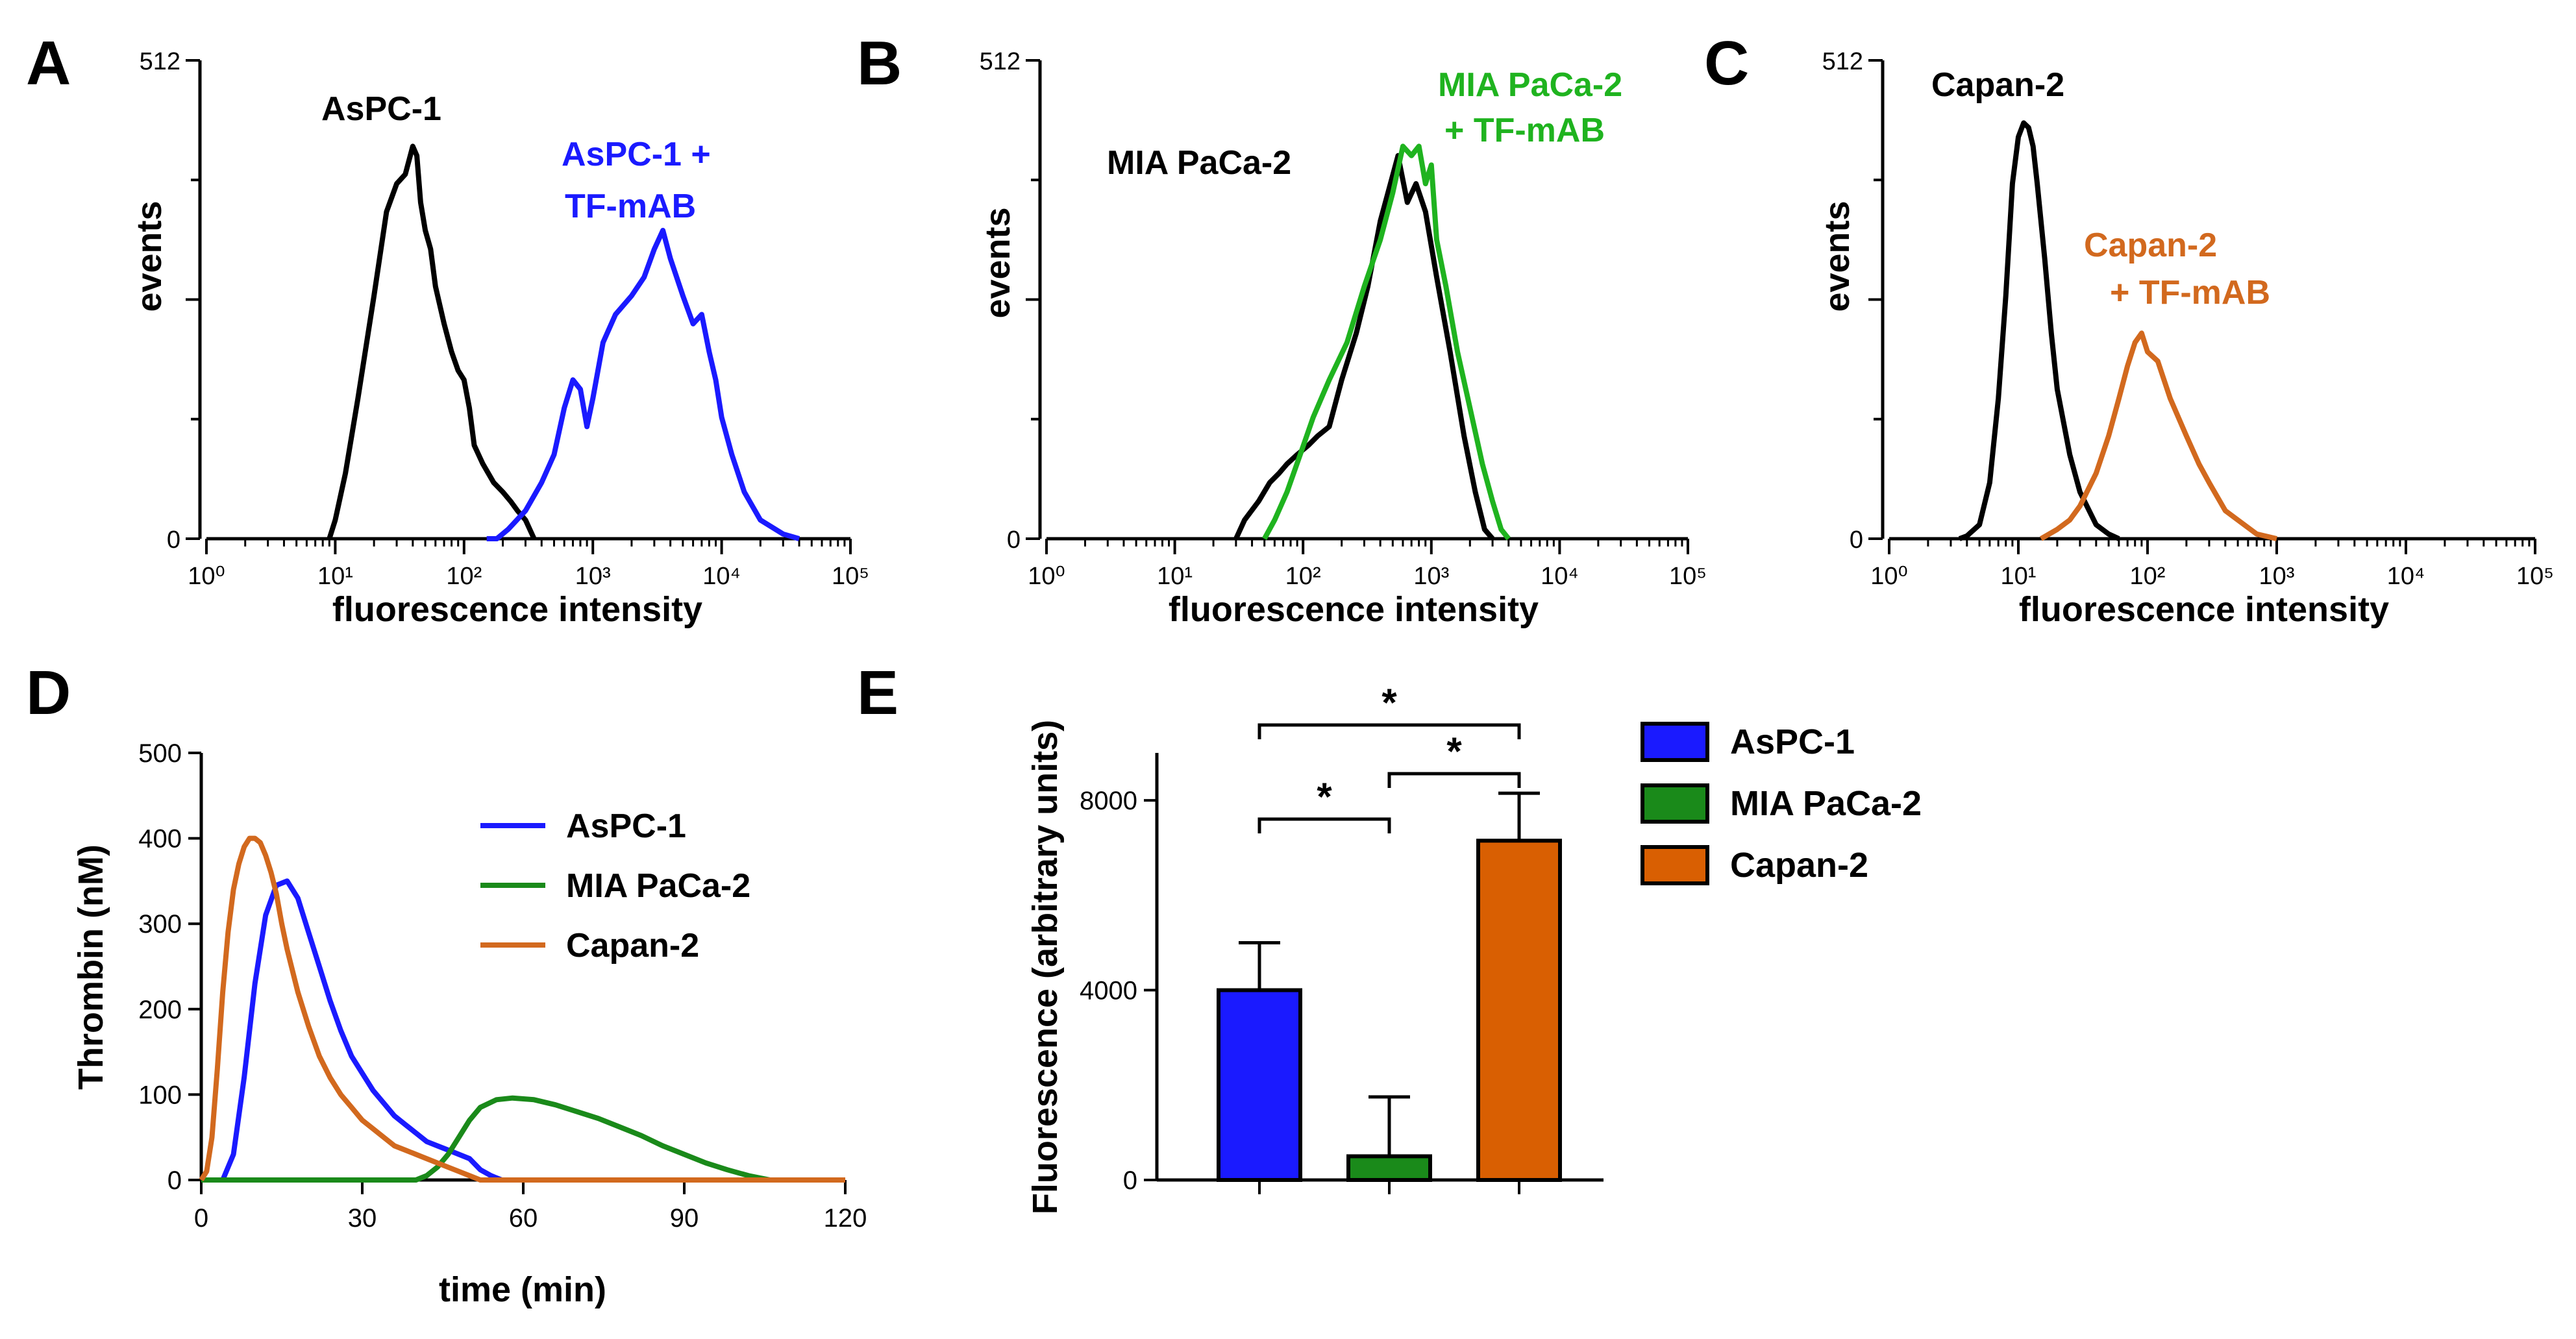  I want to click on y-tick-label: 8000, so click(1108, 801).